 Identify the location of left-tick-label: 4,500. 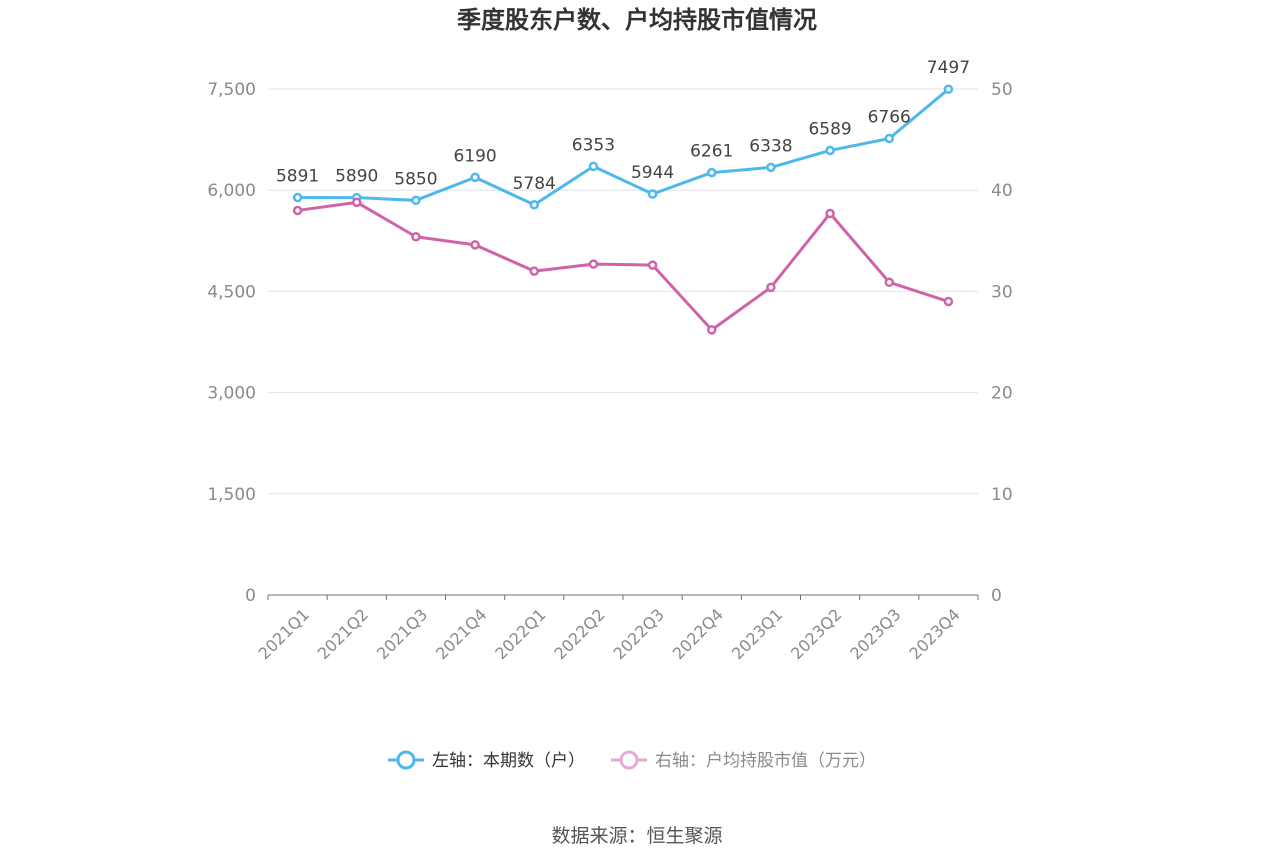
(231, 292).